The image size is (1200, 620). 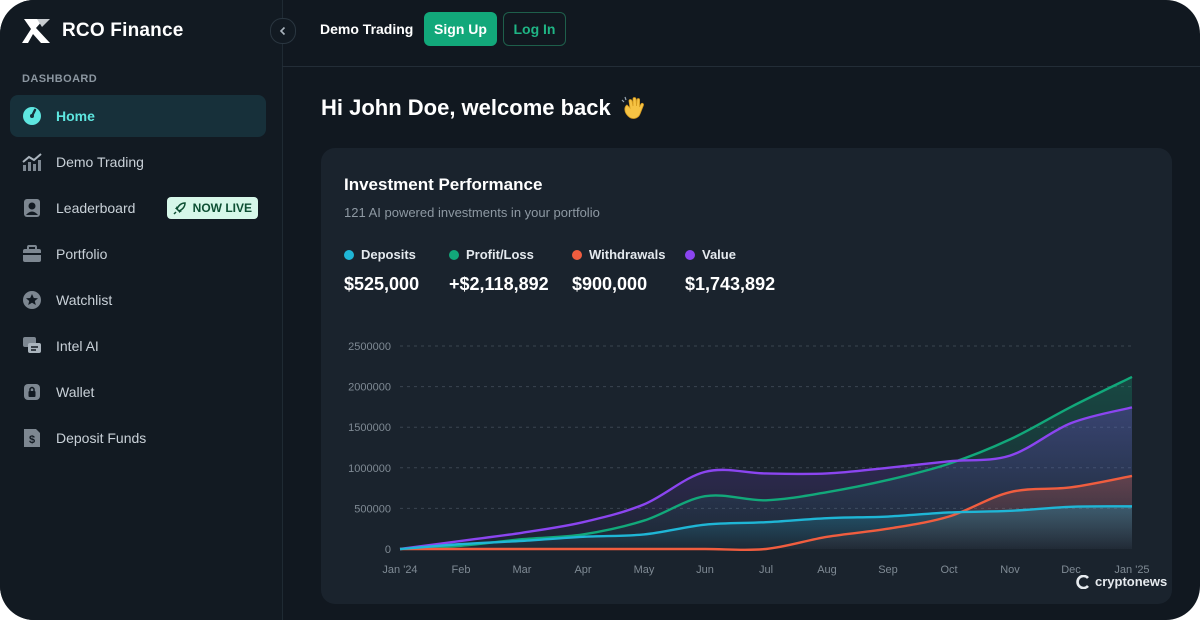 I want to click on sidebar-item-wallet: Wallet, so click(x=138, y=392).